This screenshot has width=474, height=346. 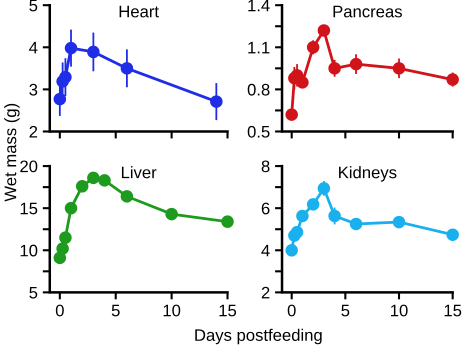 What do you see at coordinates (139, 12) in the screenshot?
I see `chart-title: Heart` at bounding box center [139, 12].